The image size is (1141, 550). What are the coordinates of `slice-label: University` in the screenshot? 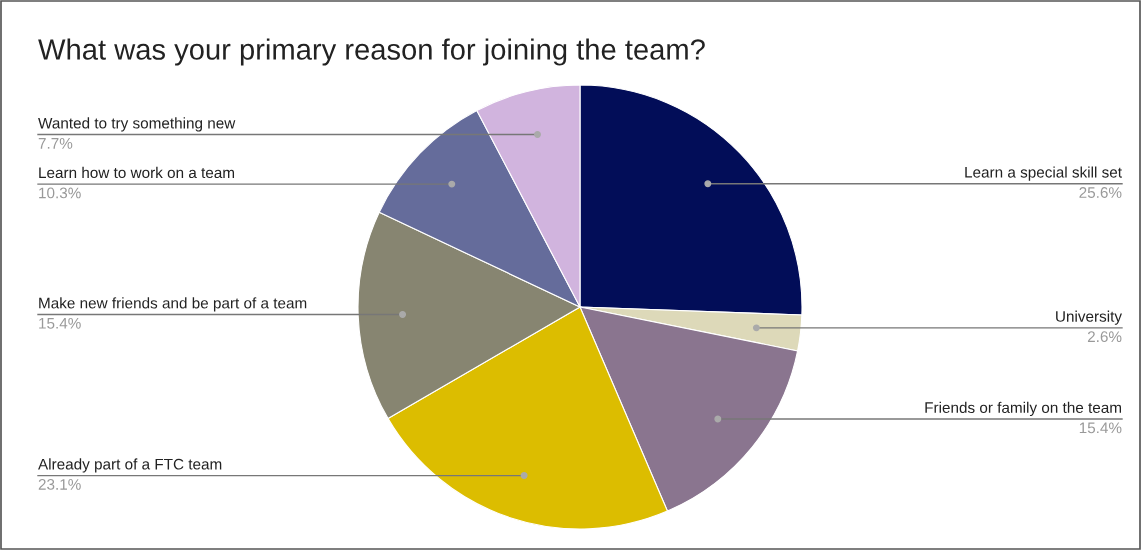 It's located at (1089, 317).